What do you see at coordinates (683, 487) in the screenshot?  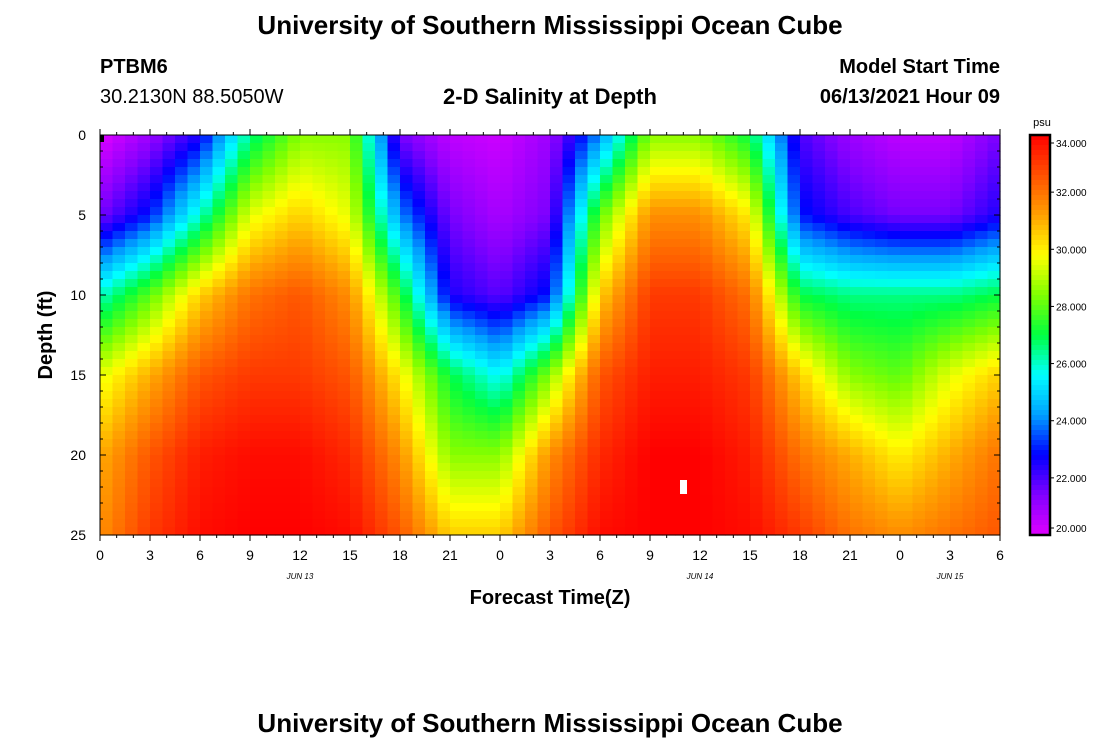 I see `missing-data-marker` at bounding box center [683, 487].